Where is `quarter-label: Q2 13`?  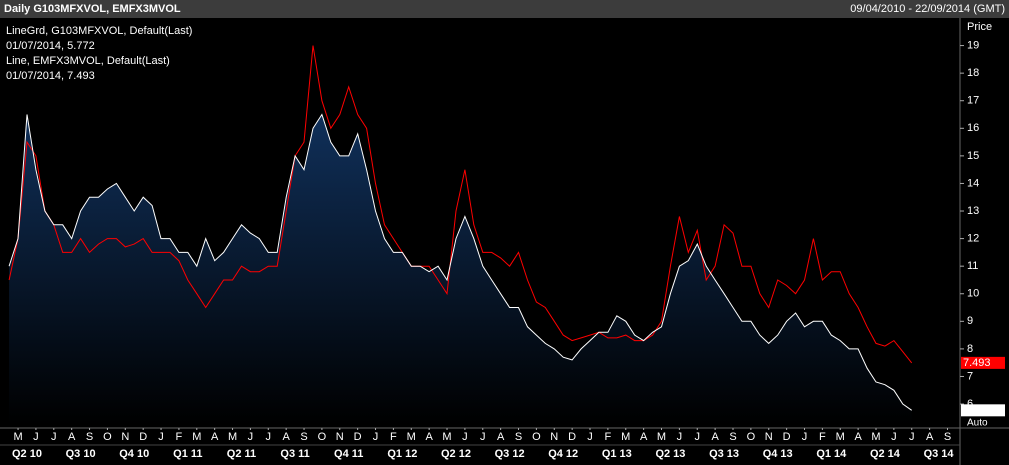
quarter-label: Q2 13 is located at coordinates (670, 454).